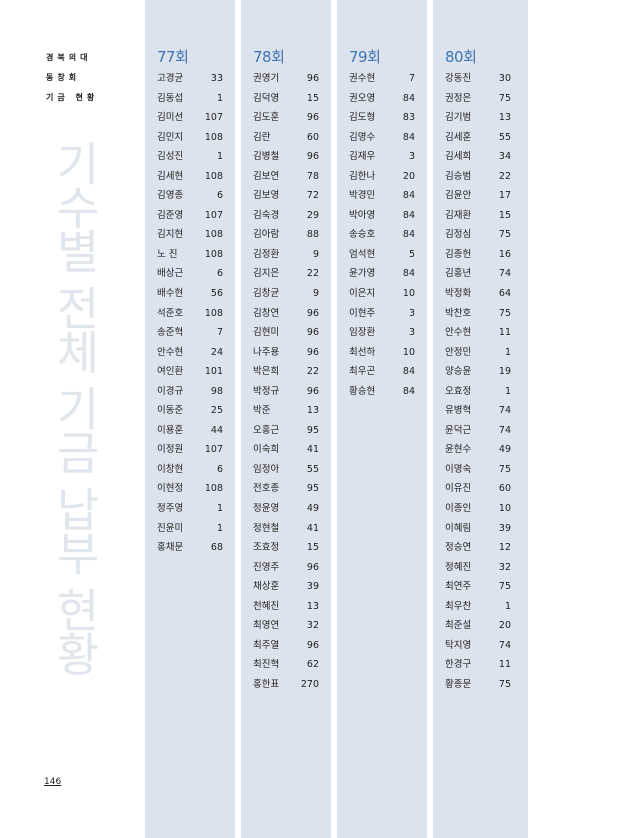 The height and width of the screenshot is (838, 623). What do you see at coordinates (286, 473) in the screenshot?
I see `list-item: 임정아 55` at bounding box center [286, 473].